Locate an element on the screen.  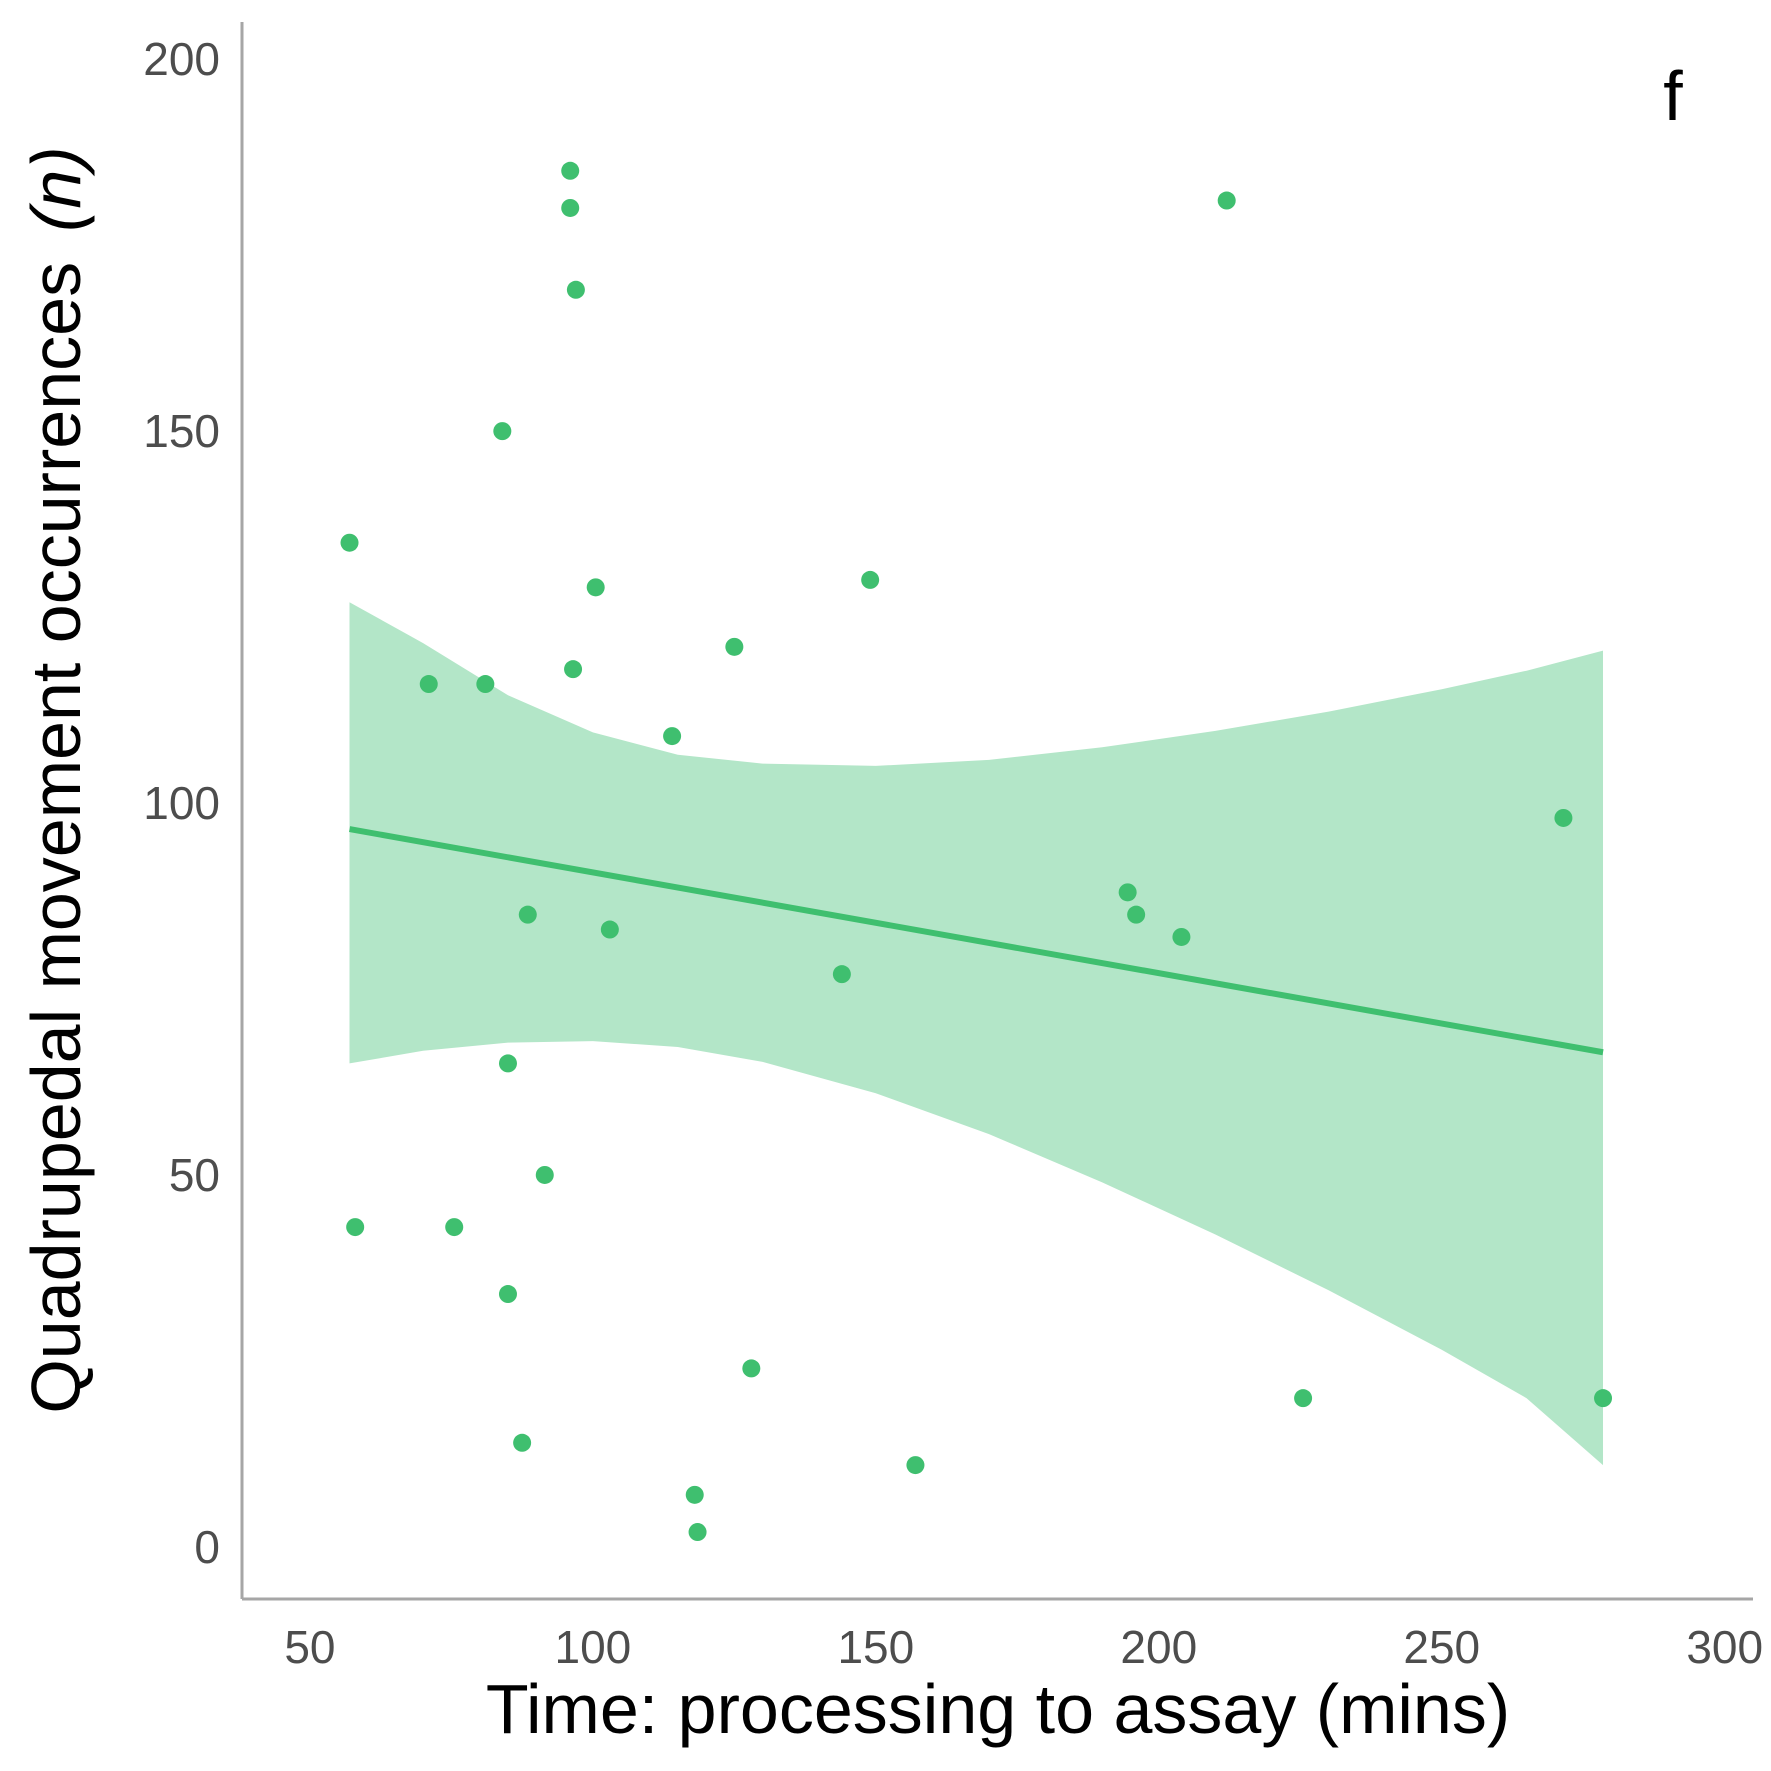
y-axis-title: Quadrupedal movement occurrences (n) is located at coordinates (56, 779).